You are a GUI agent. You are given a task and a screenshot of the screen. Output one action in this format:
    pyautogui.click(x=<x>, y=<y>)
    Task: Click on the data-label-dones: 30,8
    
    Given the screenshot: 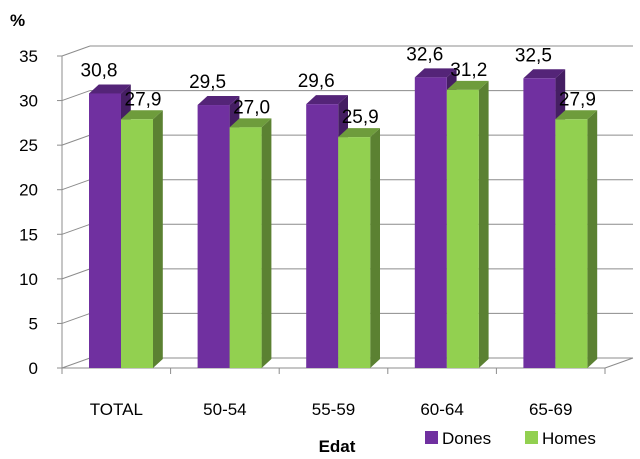 What is the action you would take?
    pyautogui.click(x=99, y=70)
    